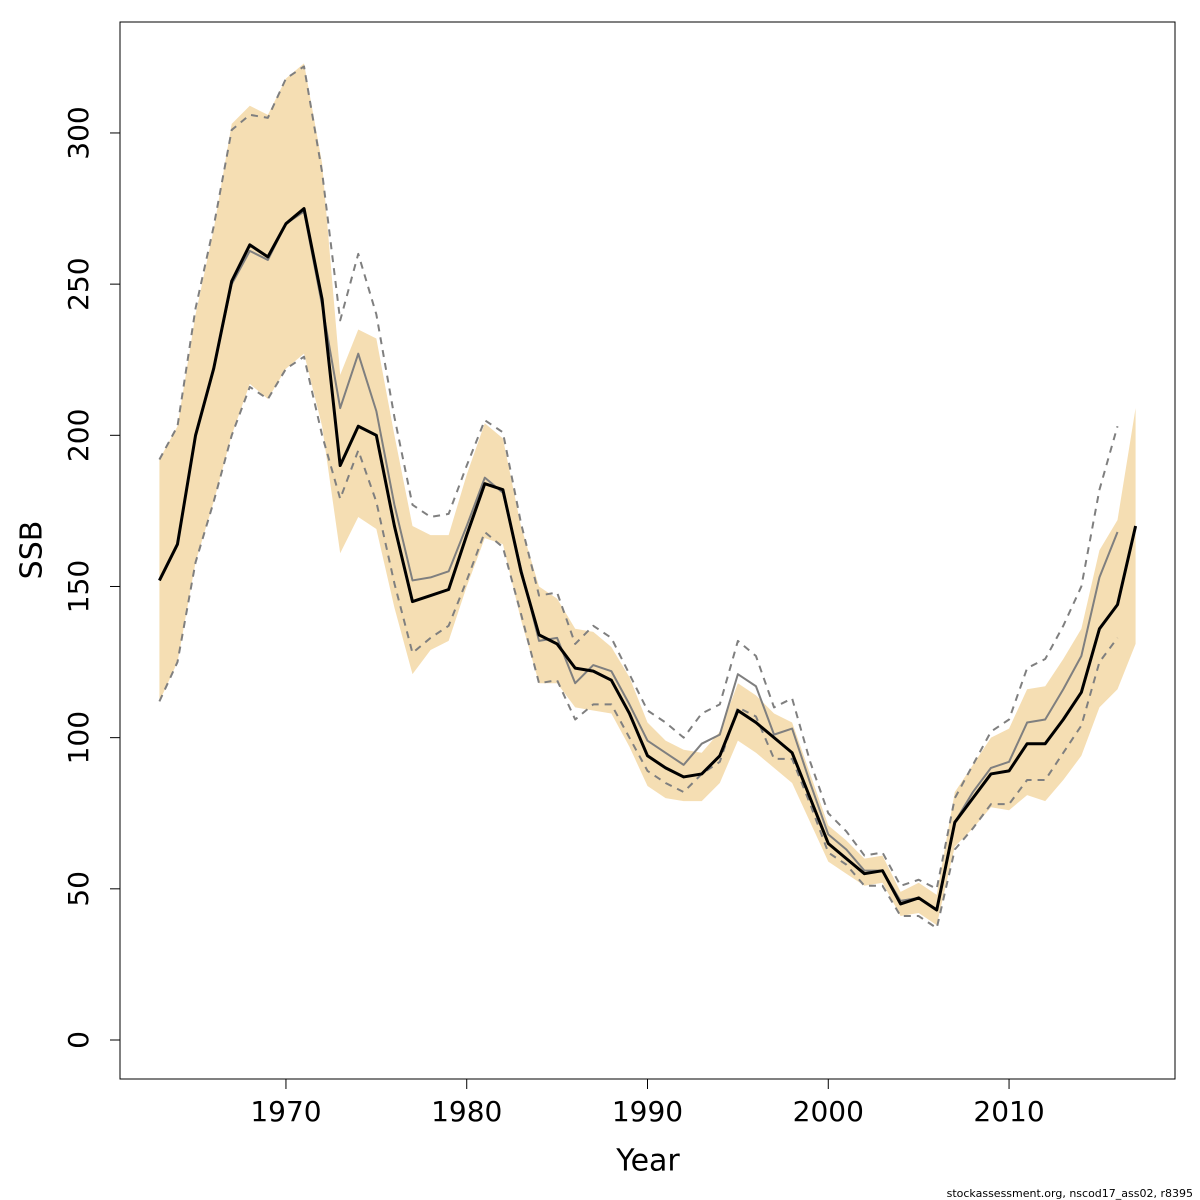  Describe the element at coordinates (828, 1111) in the screenshot. I see `x-tick-label: 2000` at that location.